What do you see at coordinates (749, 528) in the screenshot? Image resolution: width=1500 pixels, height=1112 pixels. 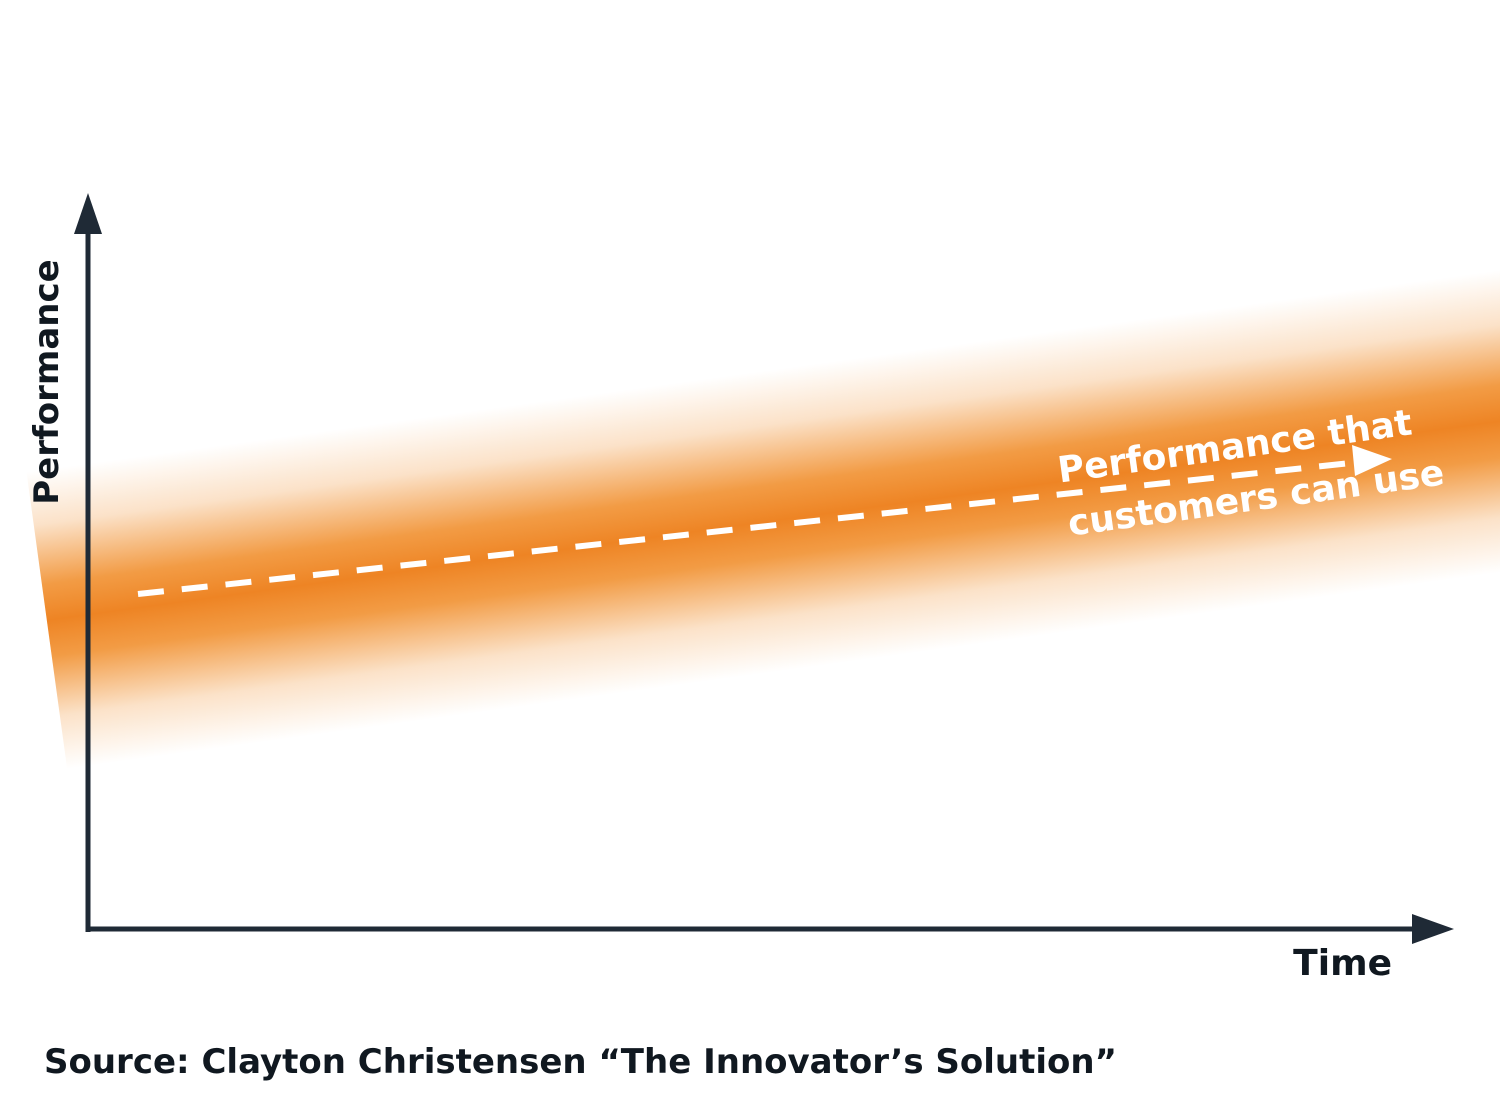 I see `trend-dashed-line` at bounding box center [749, 528].